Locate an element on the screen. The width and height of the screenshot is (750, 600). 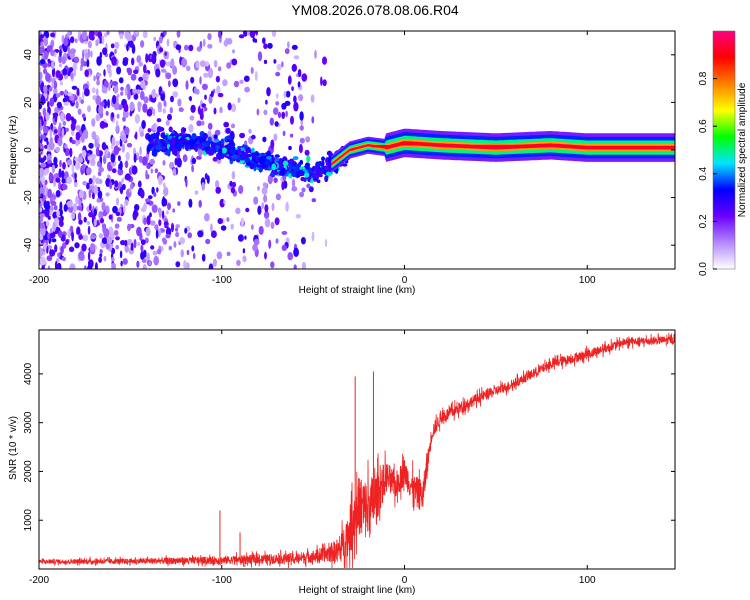
snr-y-tick-label: 3000 is located at coordinates (28, 422).